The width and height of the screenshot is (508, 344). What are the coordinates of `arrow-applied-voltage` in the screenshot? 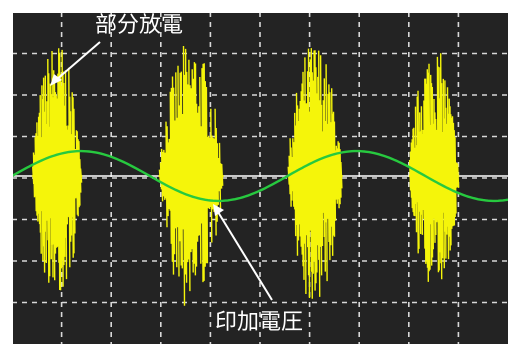 It's located at (245, 256).